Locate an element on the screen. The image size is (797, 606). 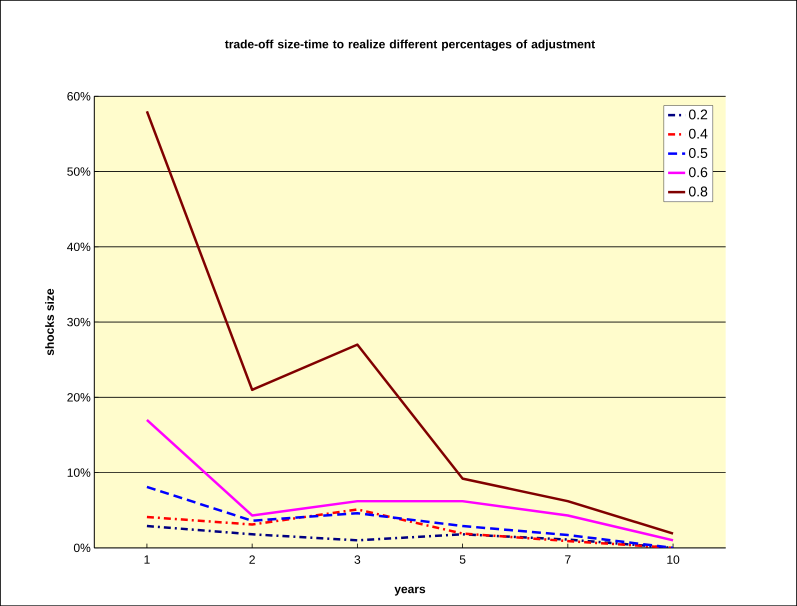
y-tick-label: 20% is located at coordinates (78, 397).